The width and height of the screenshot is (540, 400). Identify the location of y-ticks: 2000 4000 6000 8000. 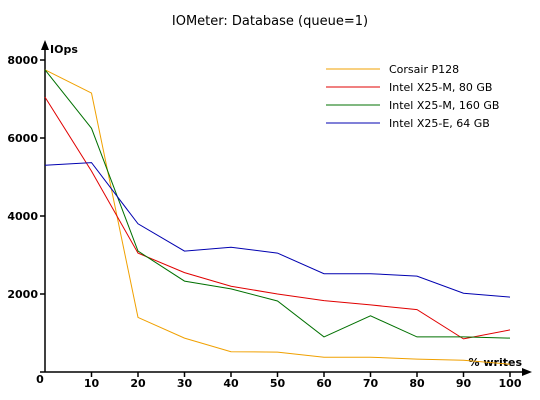
(26, 177).